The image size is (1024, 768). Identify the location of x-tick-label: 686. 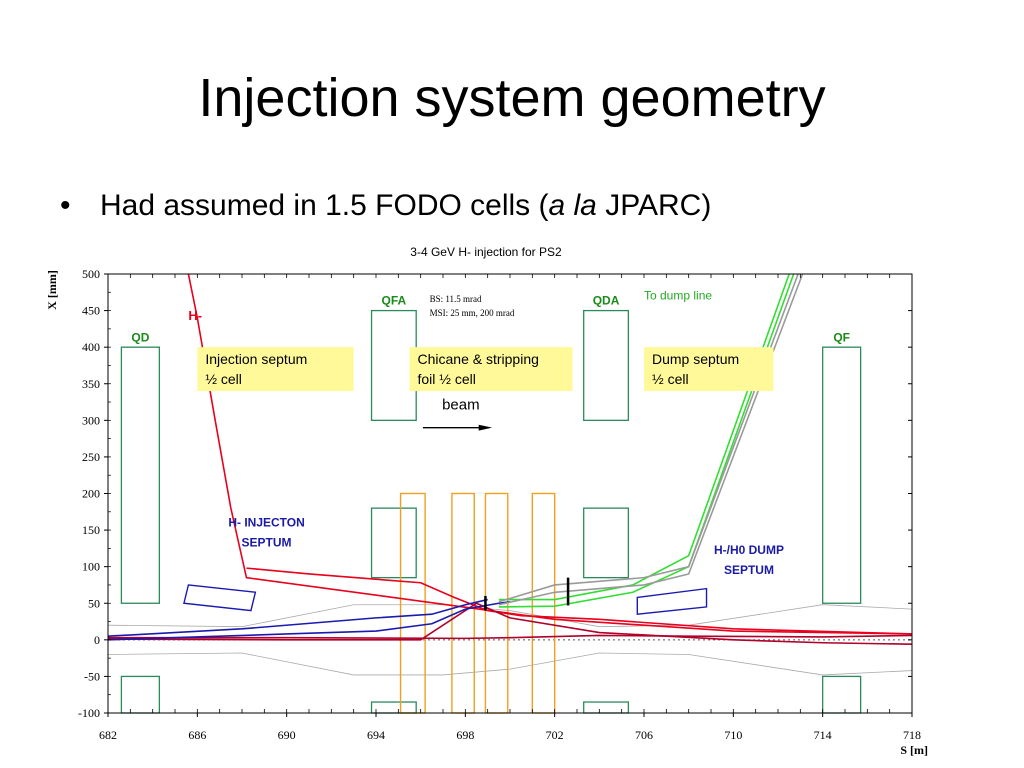
(197, 735).